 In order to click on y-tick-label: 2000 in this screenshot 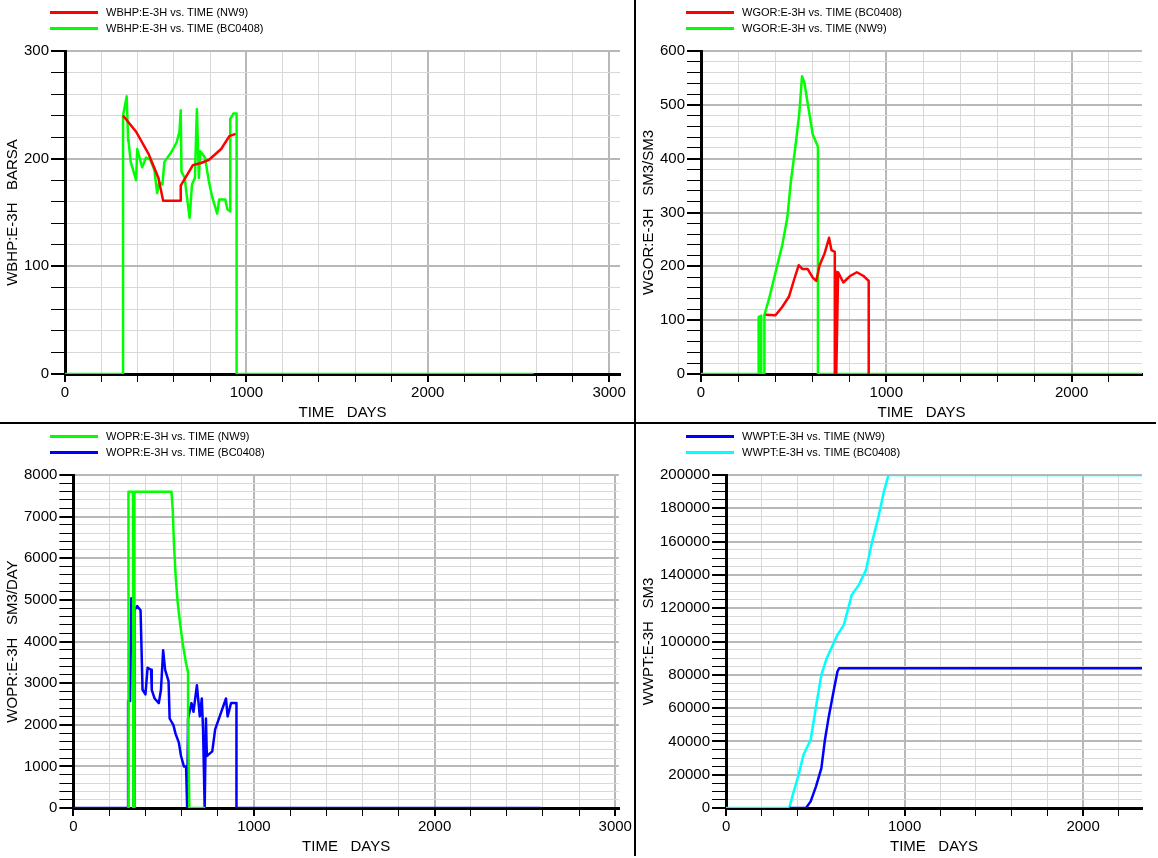, I will do `click(40, 723)`.